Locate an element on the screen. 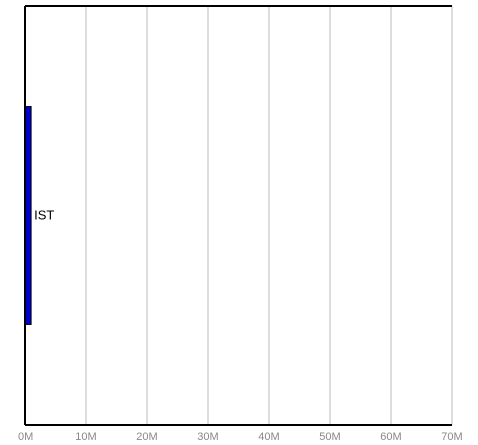 The image size is (478, 445). x-tick-label-1: 10M is located at coordinates (85, 437).